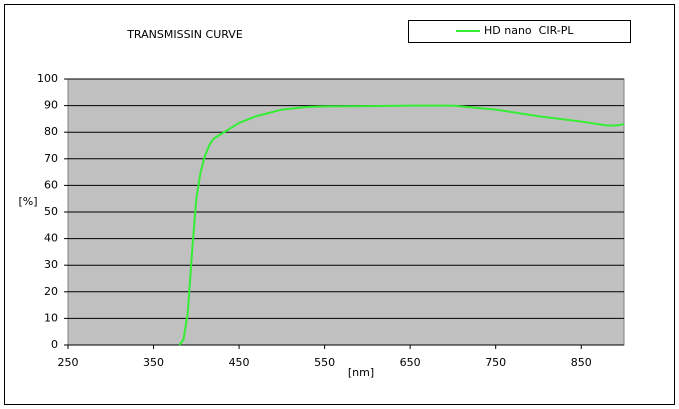  Describe the element at coordinates (68, 362) in the screenshot. I see `x-tick-label: 250` at that location.